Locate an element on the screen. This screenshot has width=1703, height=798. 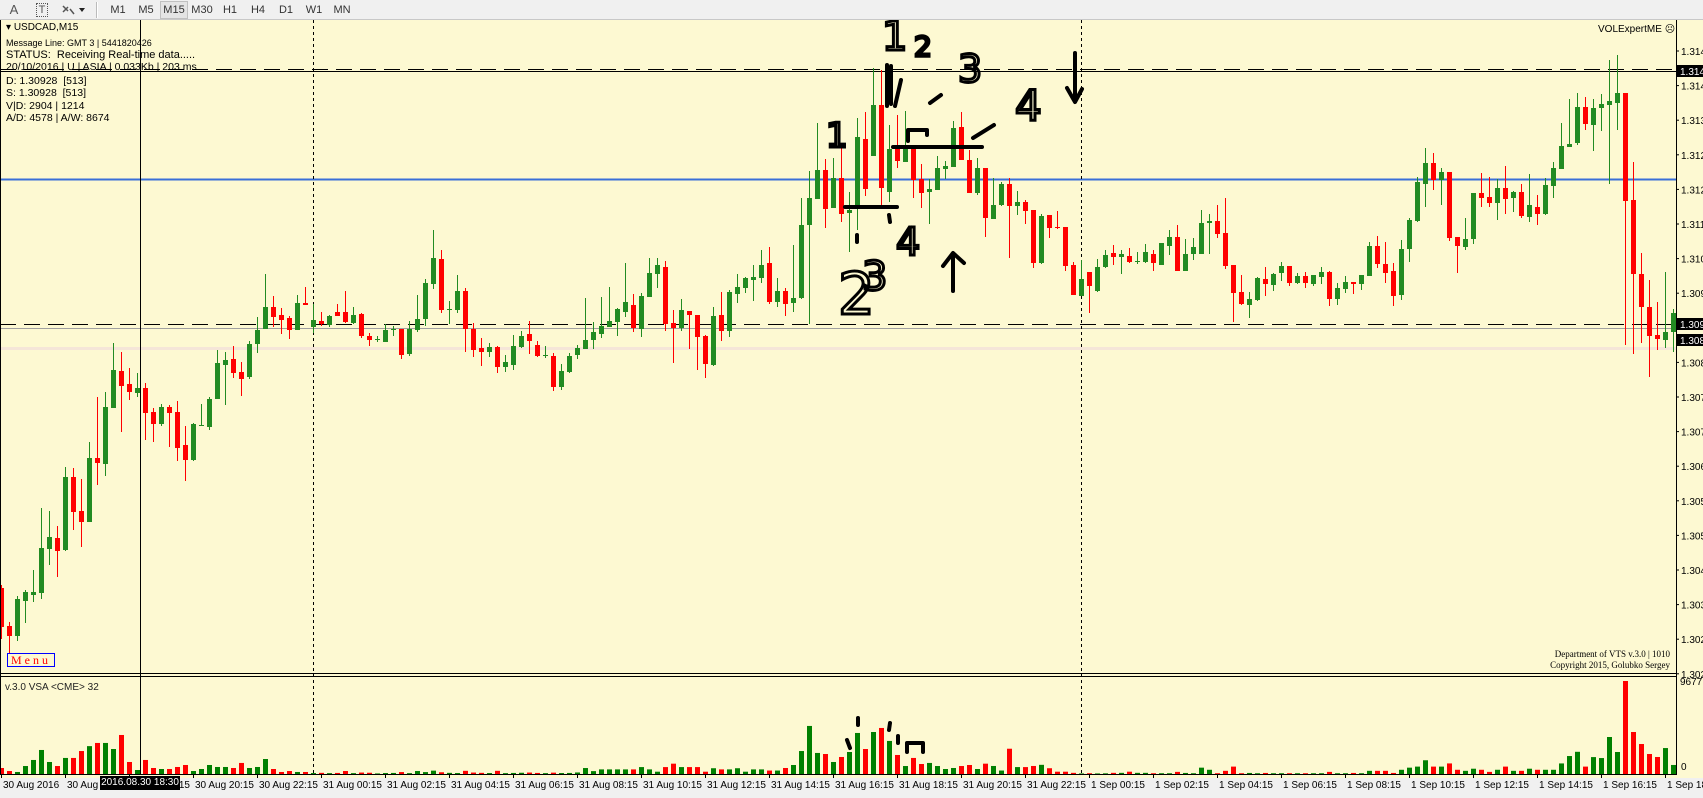
handwritten-annotation: 2 is located at coordinates (923, 46).